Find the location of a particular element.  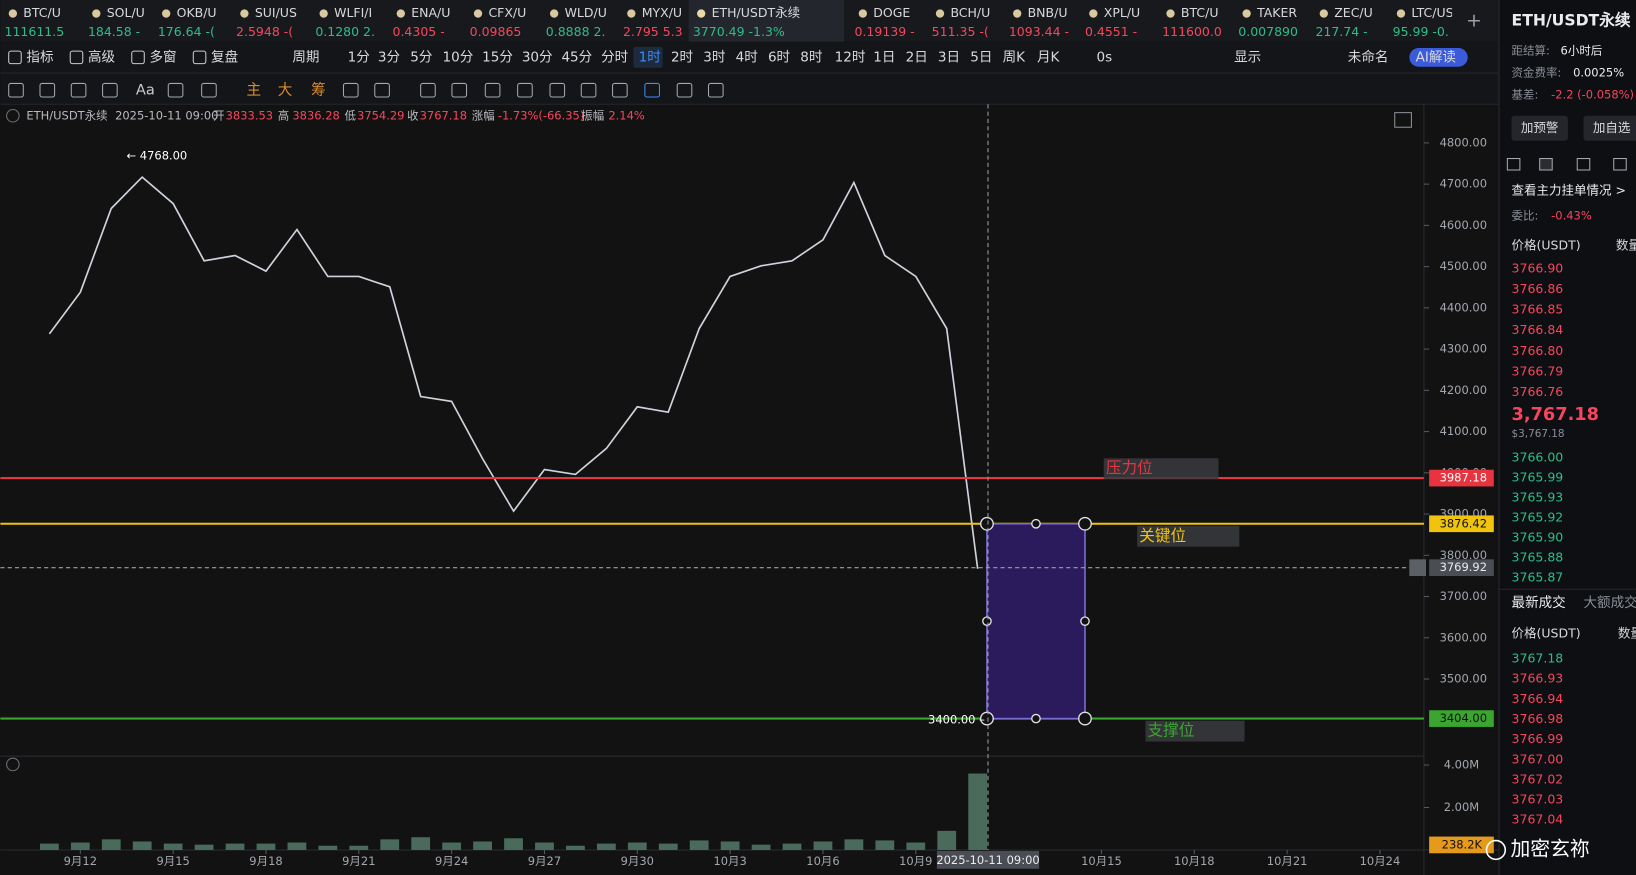

tool: 主 is located at coordinates (253, 90).